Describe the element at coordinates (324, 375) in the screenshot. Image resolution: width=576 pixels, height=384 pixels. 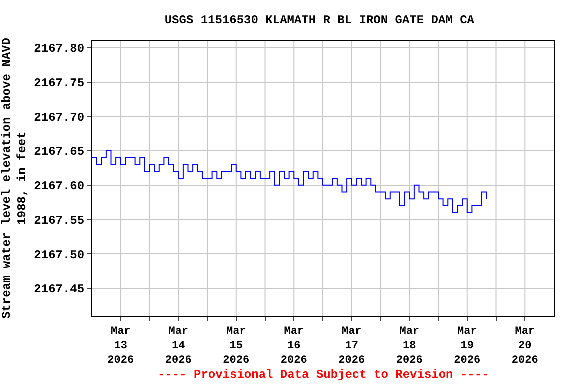
I see `text: ---- Provisional Data Subject to Revision ----` at that location.